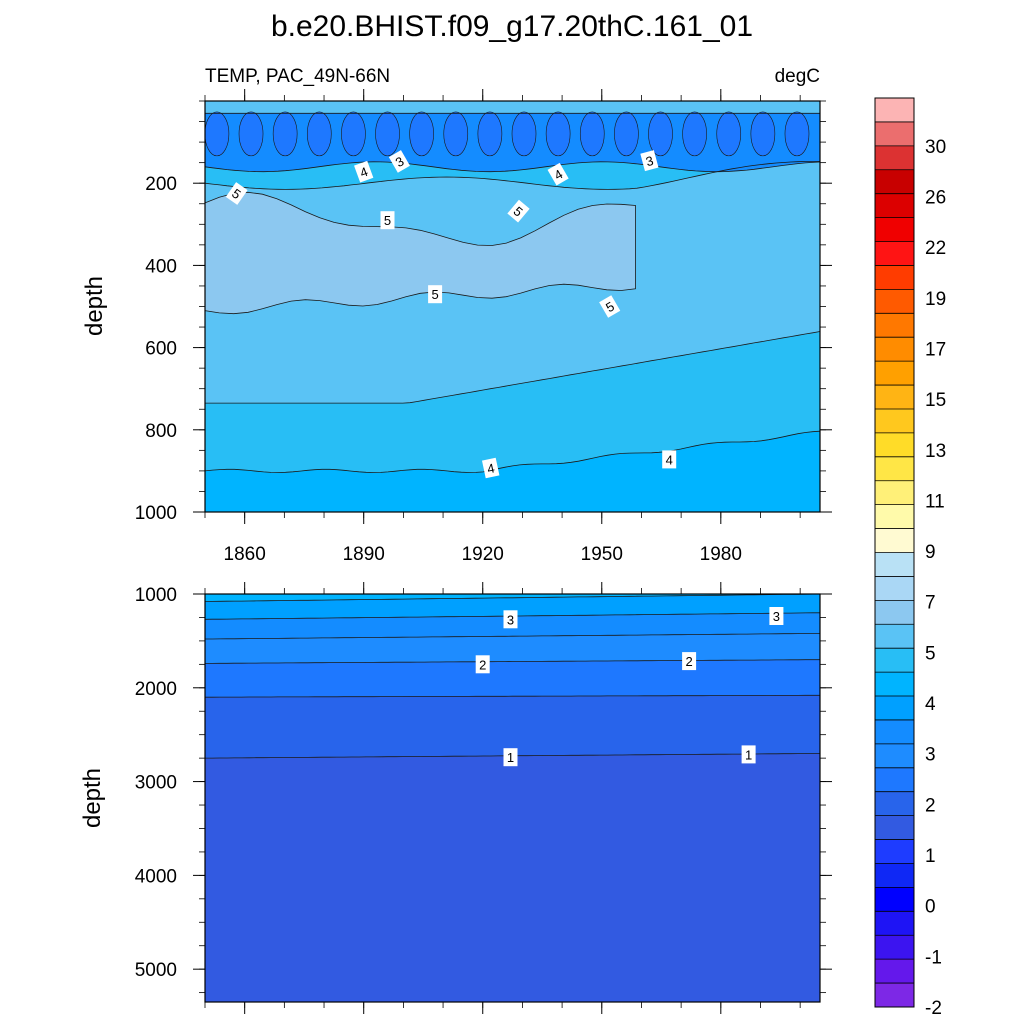 This screenshot has height=1024, width=1024. Describe the element at coordinates (156, 595) in the screenshot. I see `y-tick-label: 1000` at that location.